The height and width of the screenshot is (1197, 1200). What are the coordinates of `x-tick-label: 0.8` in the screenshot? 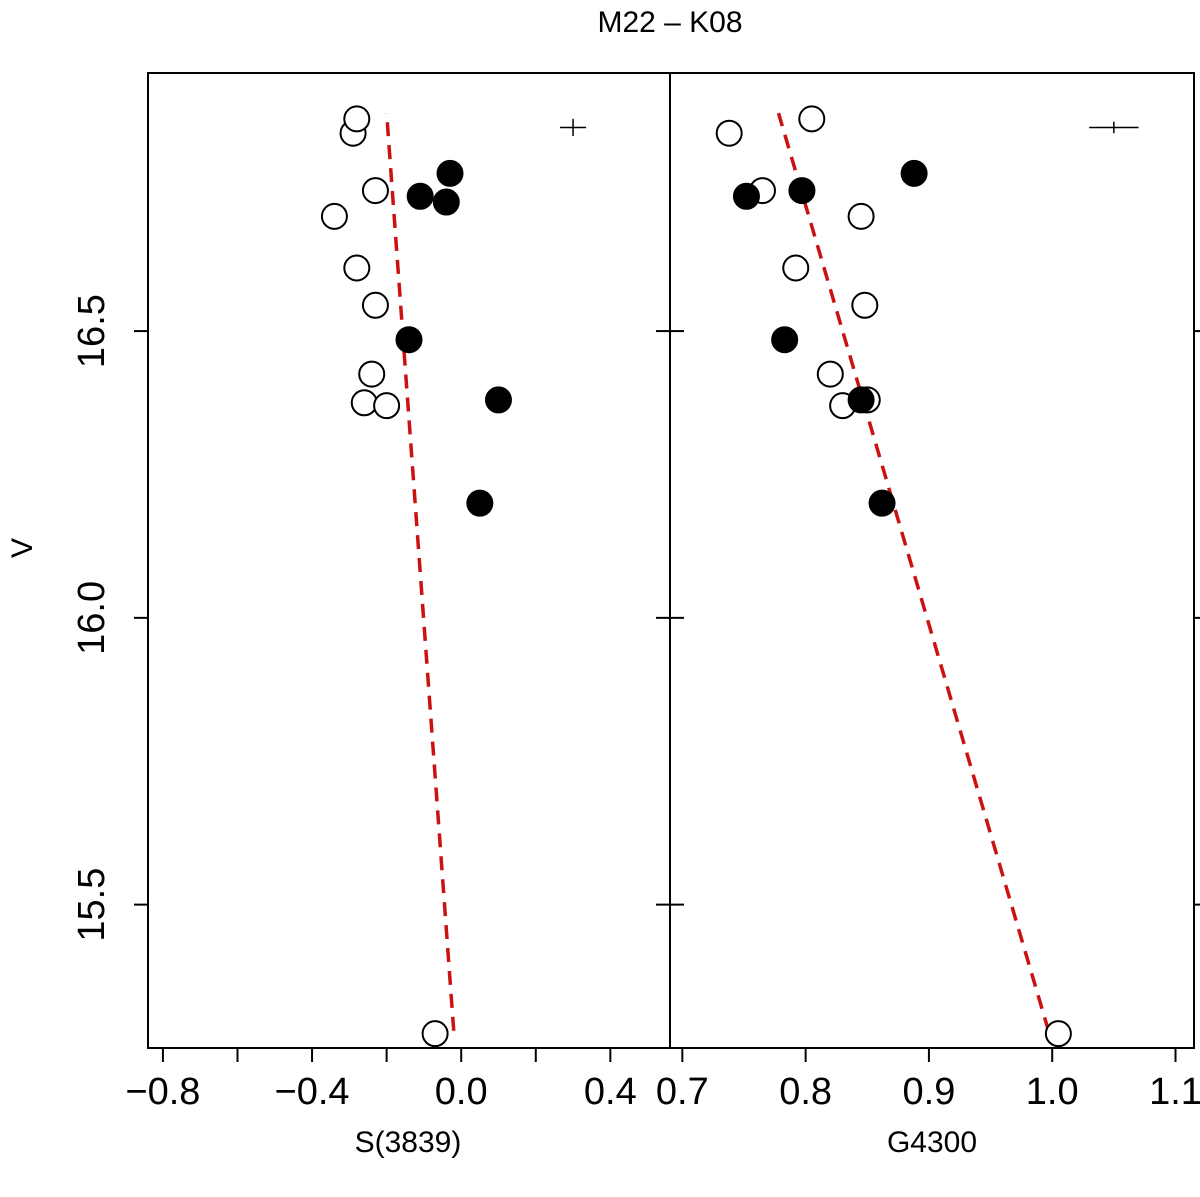 It's located at (805, 1092).